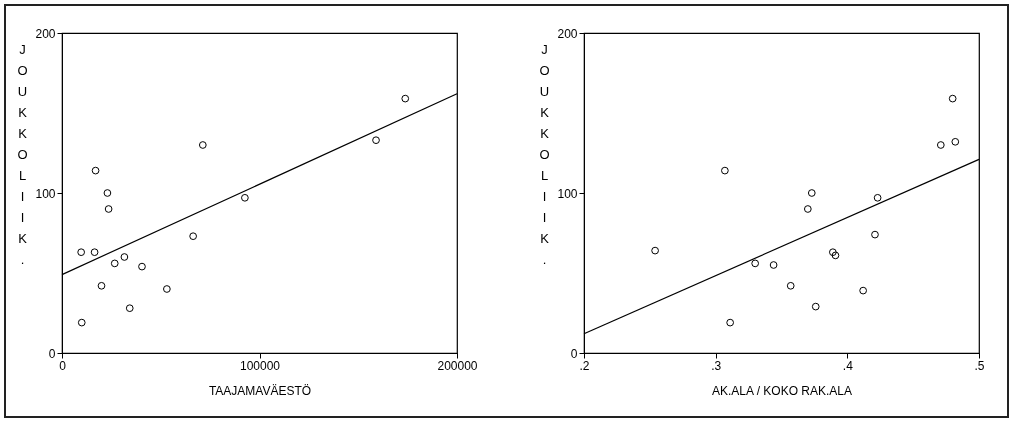 The image size is (1013, 424). Describe the element at coordinates (260, 365) in the screenshot. I see `x-tick-label: 100000` at that location.